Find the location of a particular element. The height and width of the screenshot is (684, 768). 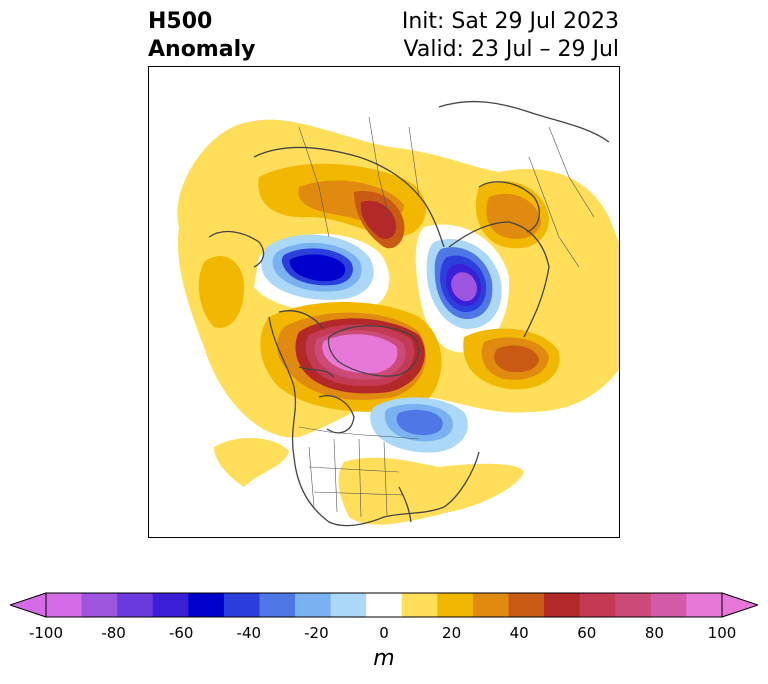

colorbar-tick-label: 60 is located at coordinates (587, 633).